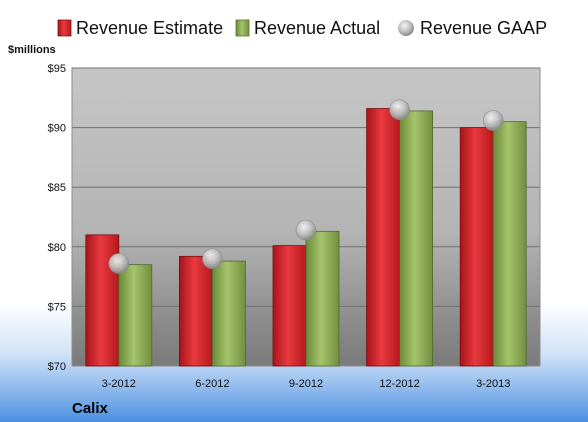 The width and height of the screenshot is (588, 422). I want to click on legend-swatch-revenue-actual, so click(242, 28).